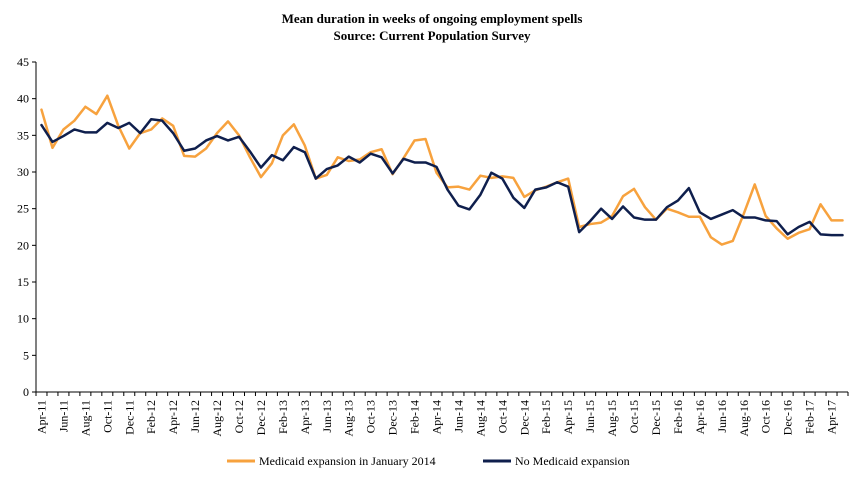  What do you see at coordinates (347, 461) in the screenshot?
I see `legend-label-medicaid-expansion: Medicaid expansion in January 2014` at bounding box center [347, 461].